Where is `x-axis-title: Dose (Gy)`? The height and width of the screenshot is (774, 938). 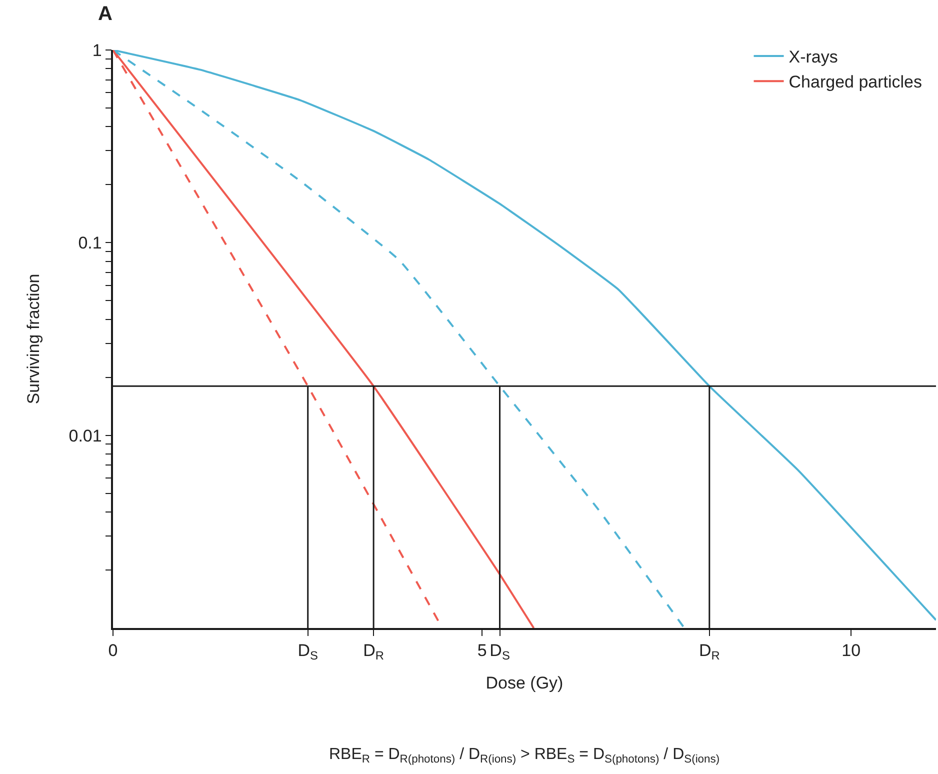
x-axis-title: Dose (Gy) is located at coordinates (525, 683).